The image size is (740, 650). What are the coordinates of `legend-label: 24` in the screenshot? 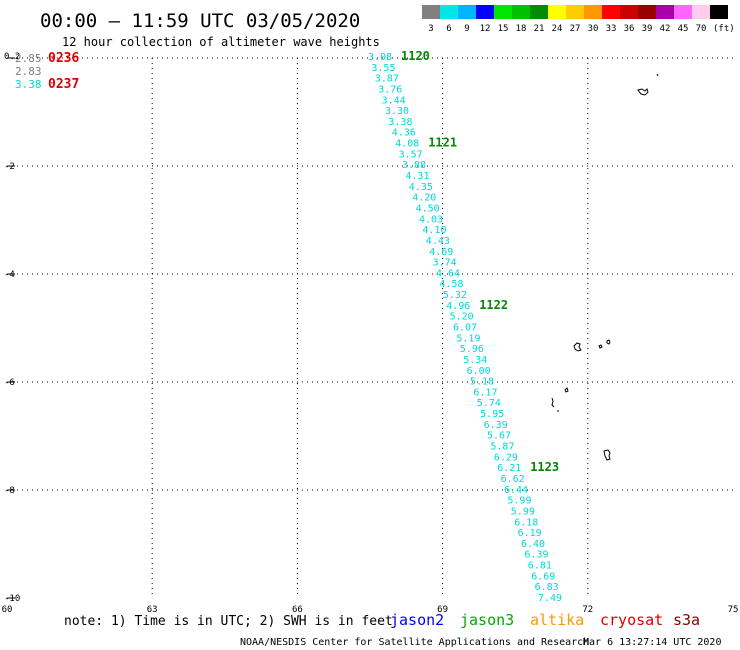 It's located at (557, 29).